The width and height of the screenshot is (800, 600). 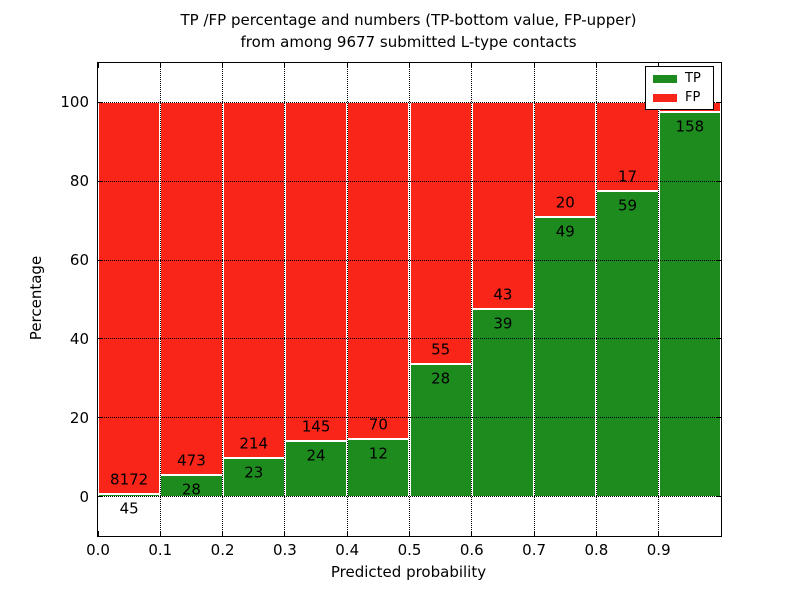 I want to click on legend-item-tp: TP, so click(x=679, y=78).